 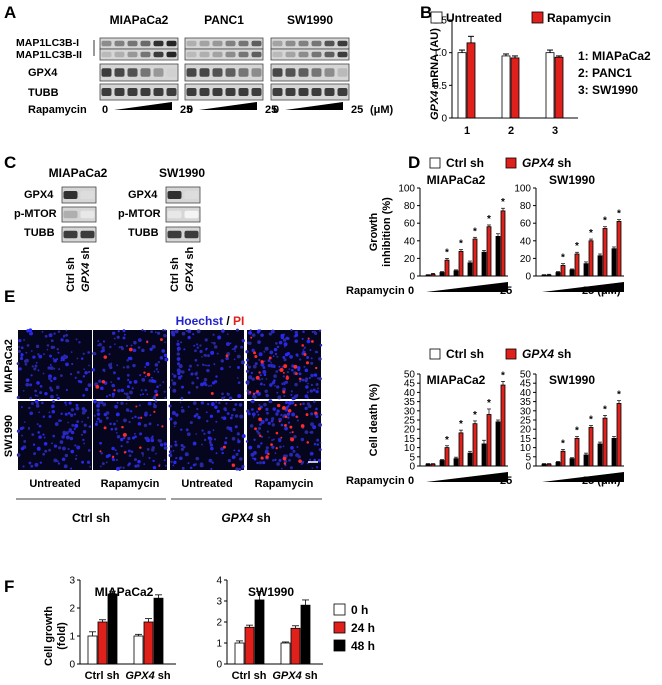 What do you see at coordinates (526, 421) in the screenshot?
I see `y-tick-label: 25` at bounding box center [526, 421].